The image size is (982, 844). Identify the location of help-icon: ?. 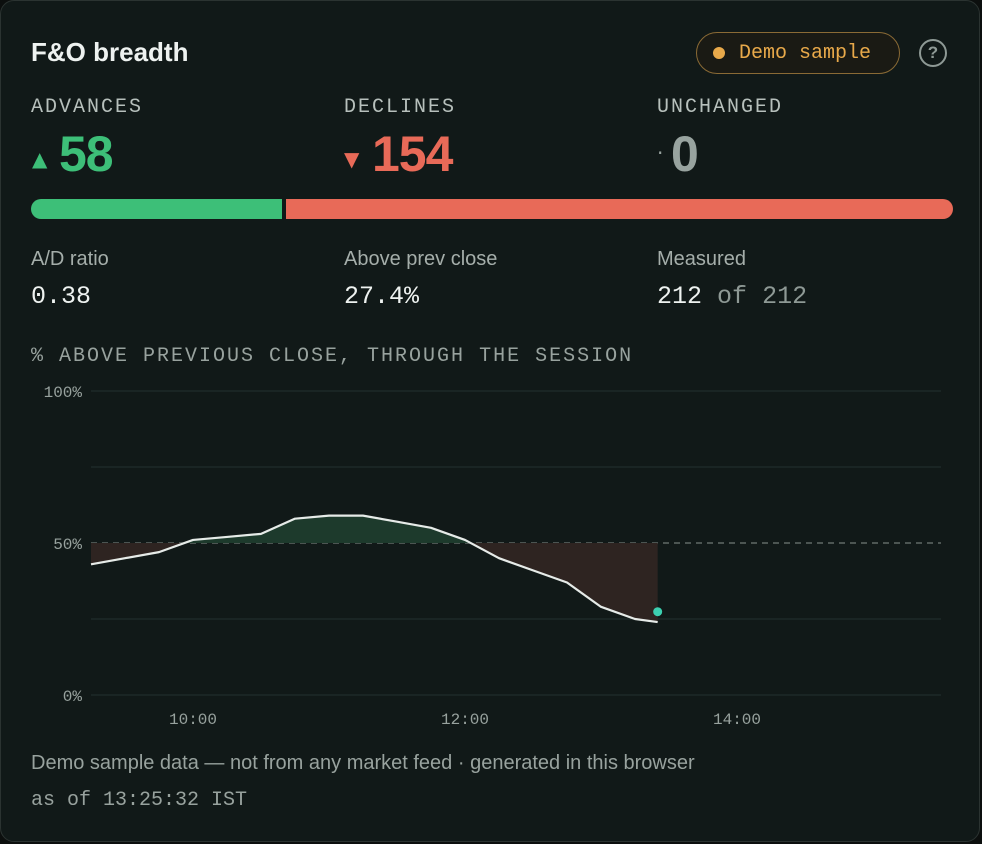
(933, 53).